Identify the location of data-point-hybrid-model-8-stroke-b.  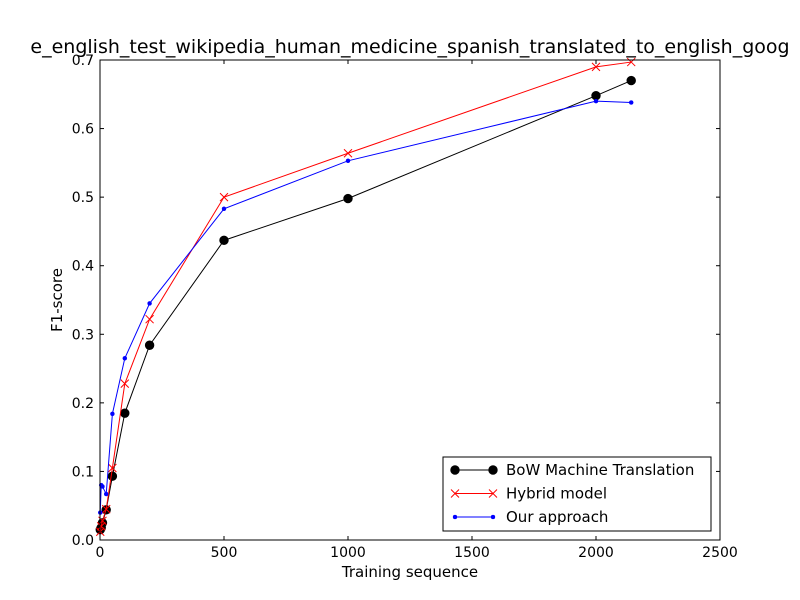
(348, 153).